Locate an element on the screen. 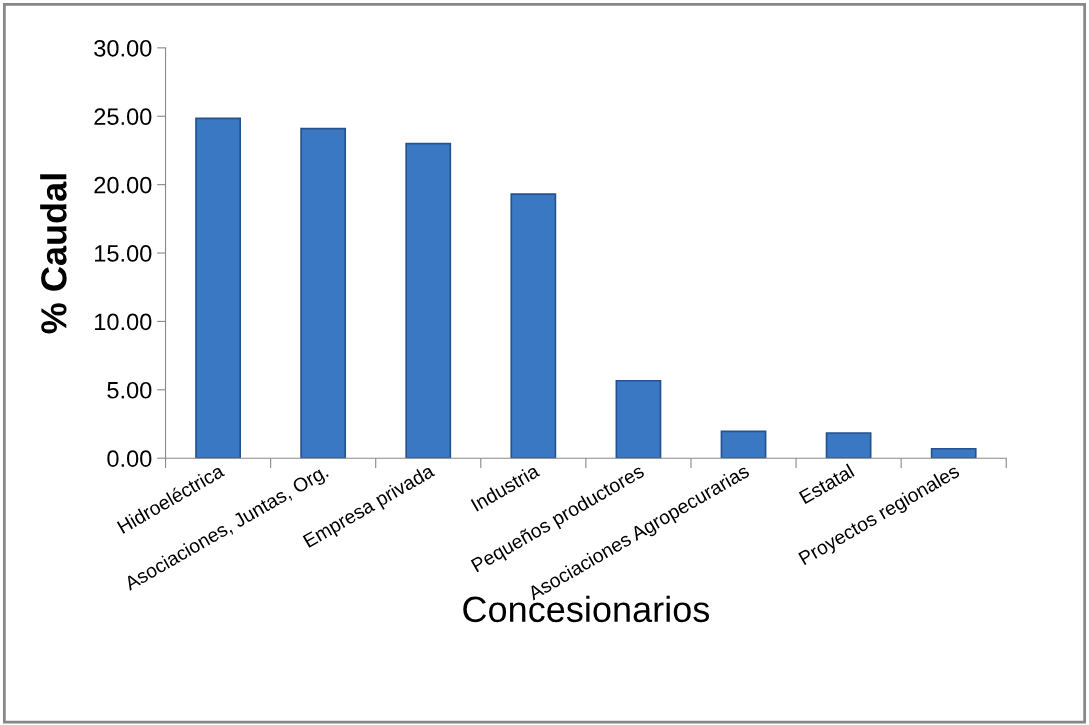 This screenshot has height=725, width=1089. y-tick-label: 10.00 is located at coordinates (123, 322).